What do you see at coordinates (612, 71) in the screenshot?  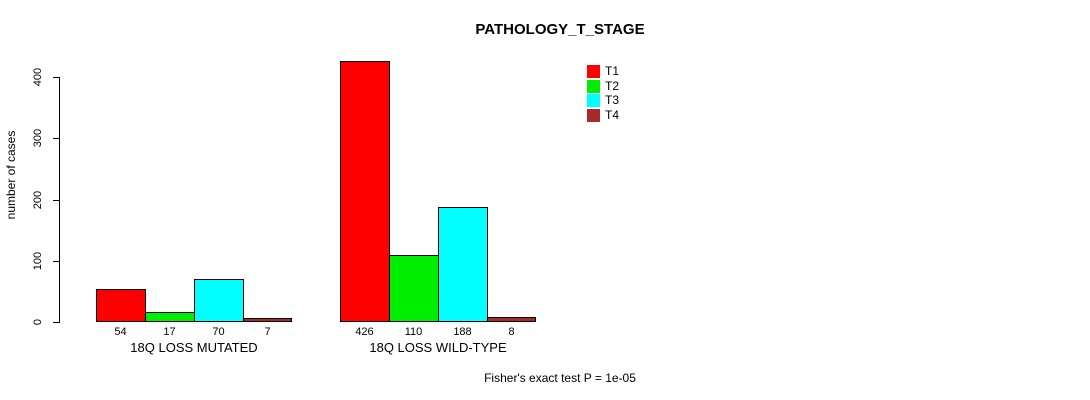 I see `legend-label: T1` at bounding box center [612, 71].